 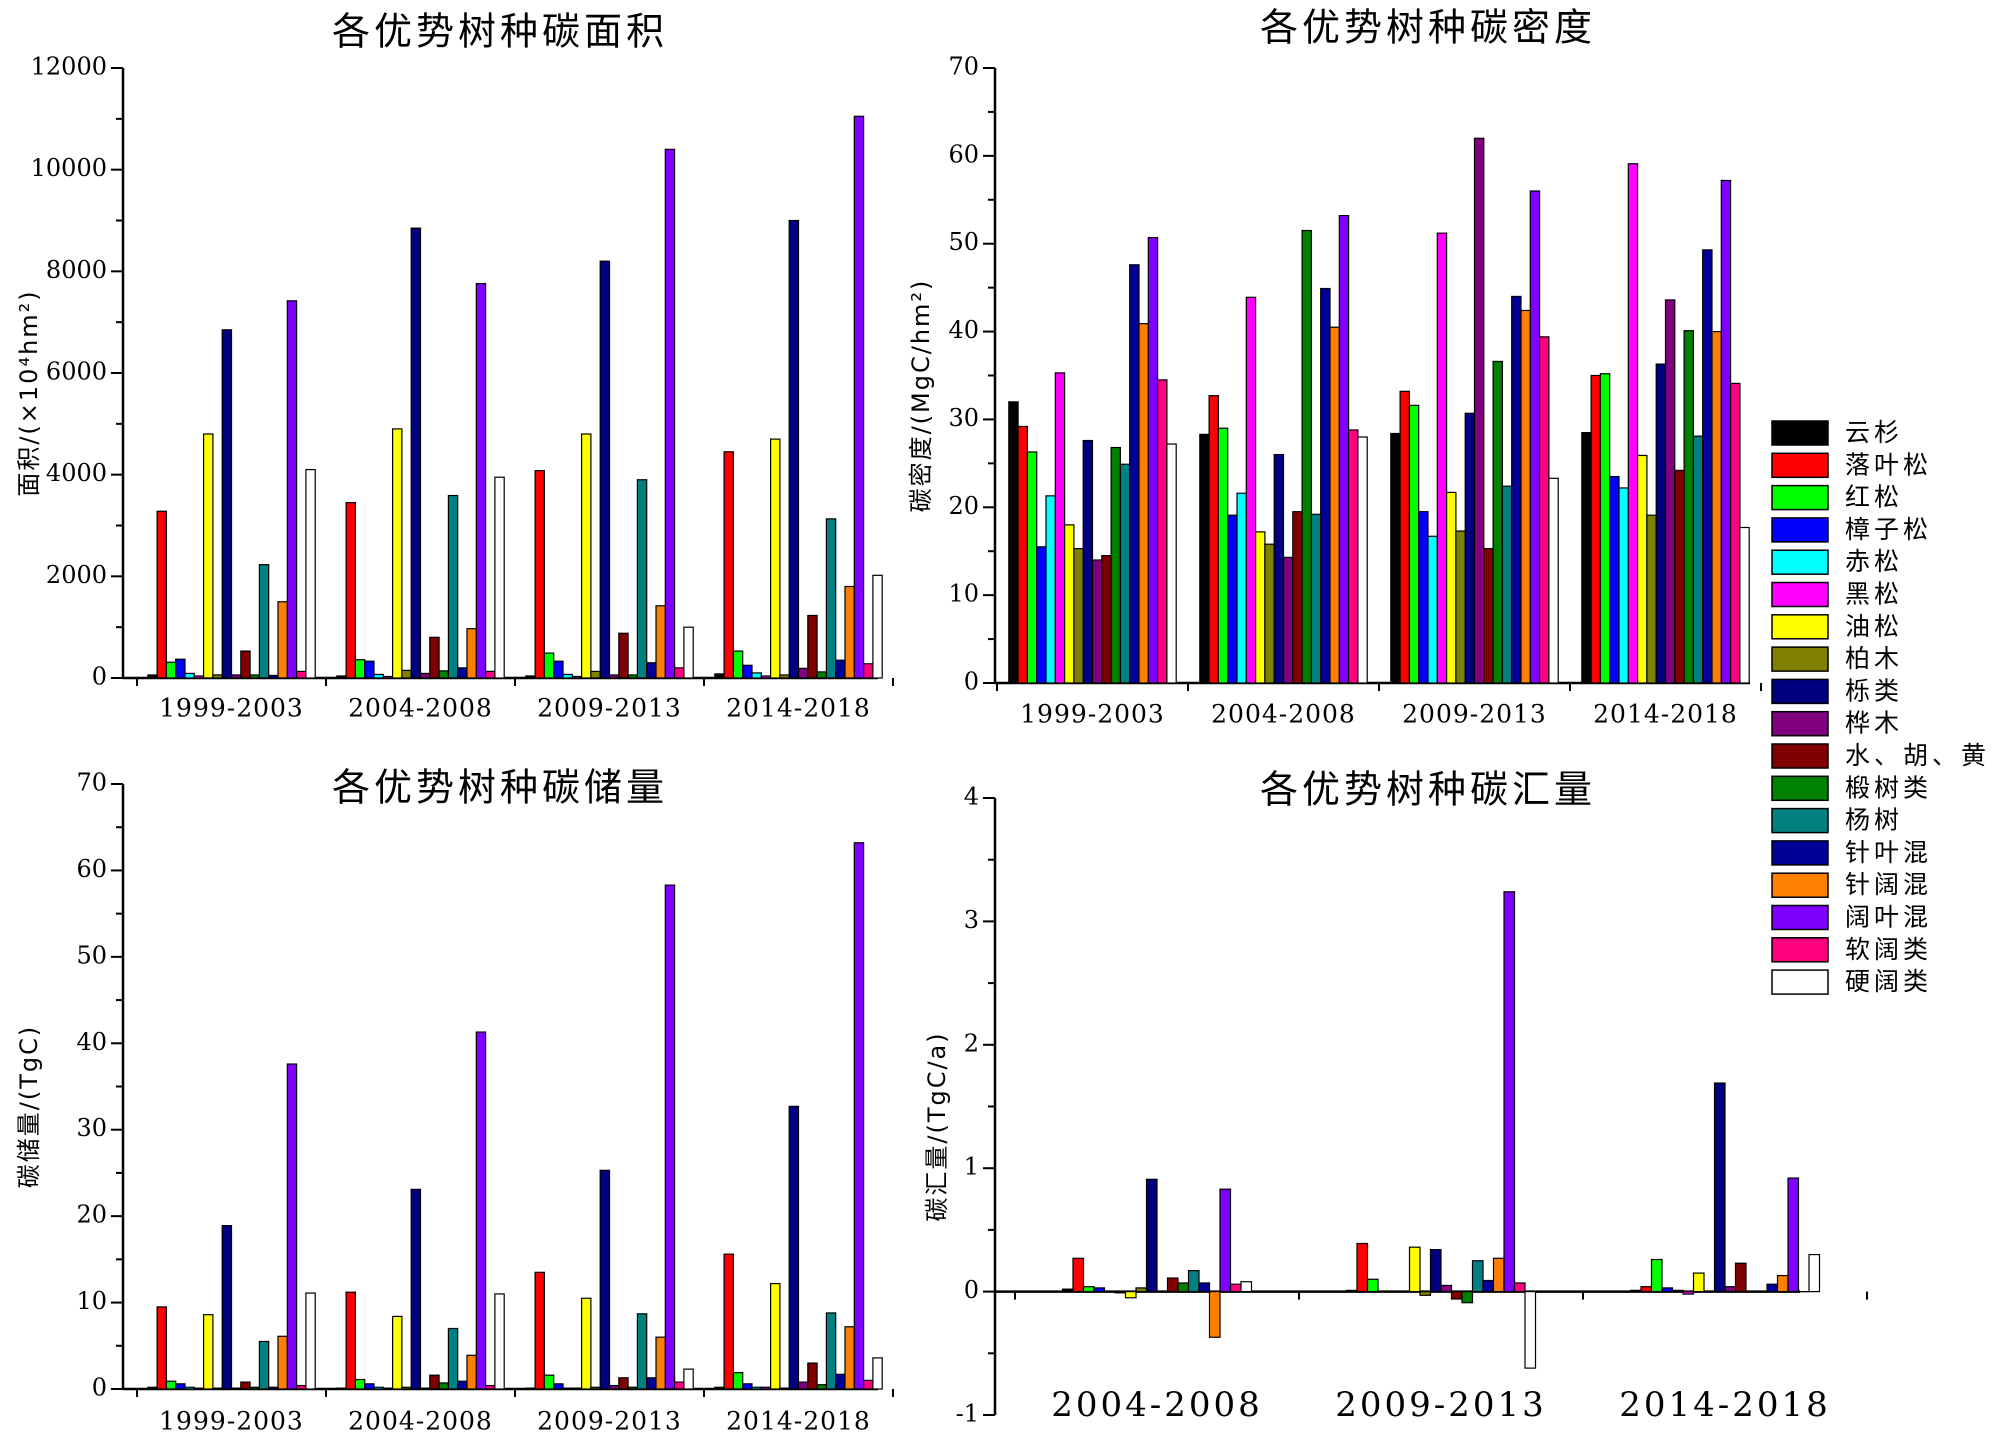 I want to click on bar-针叶混-2009-2013, so click(x=651, y=1383).